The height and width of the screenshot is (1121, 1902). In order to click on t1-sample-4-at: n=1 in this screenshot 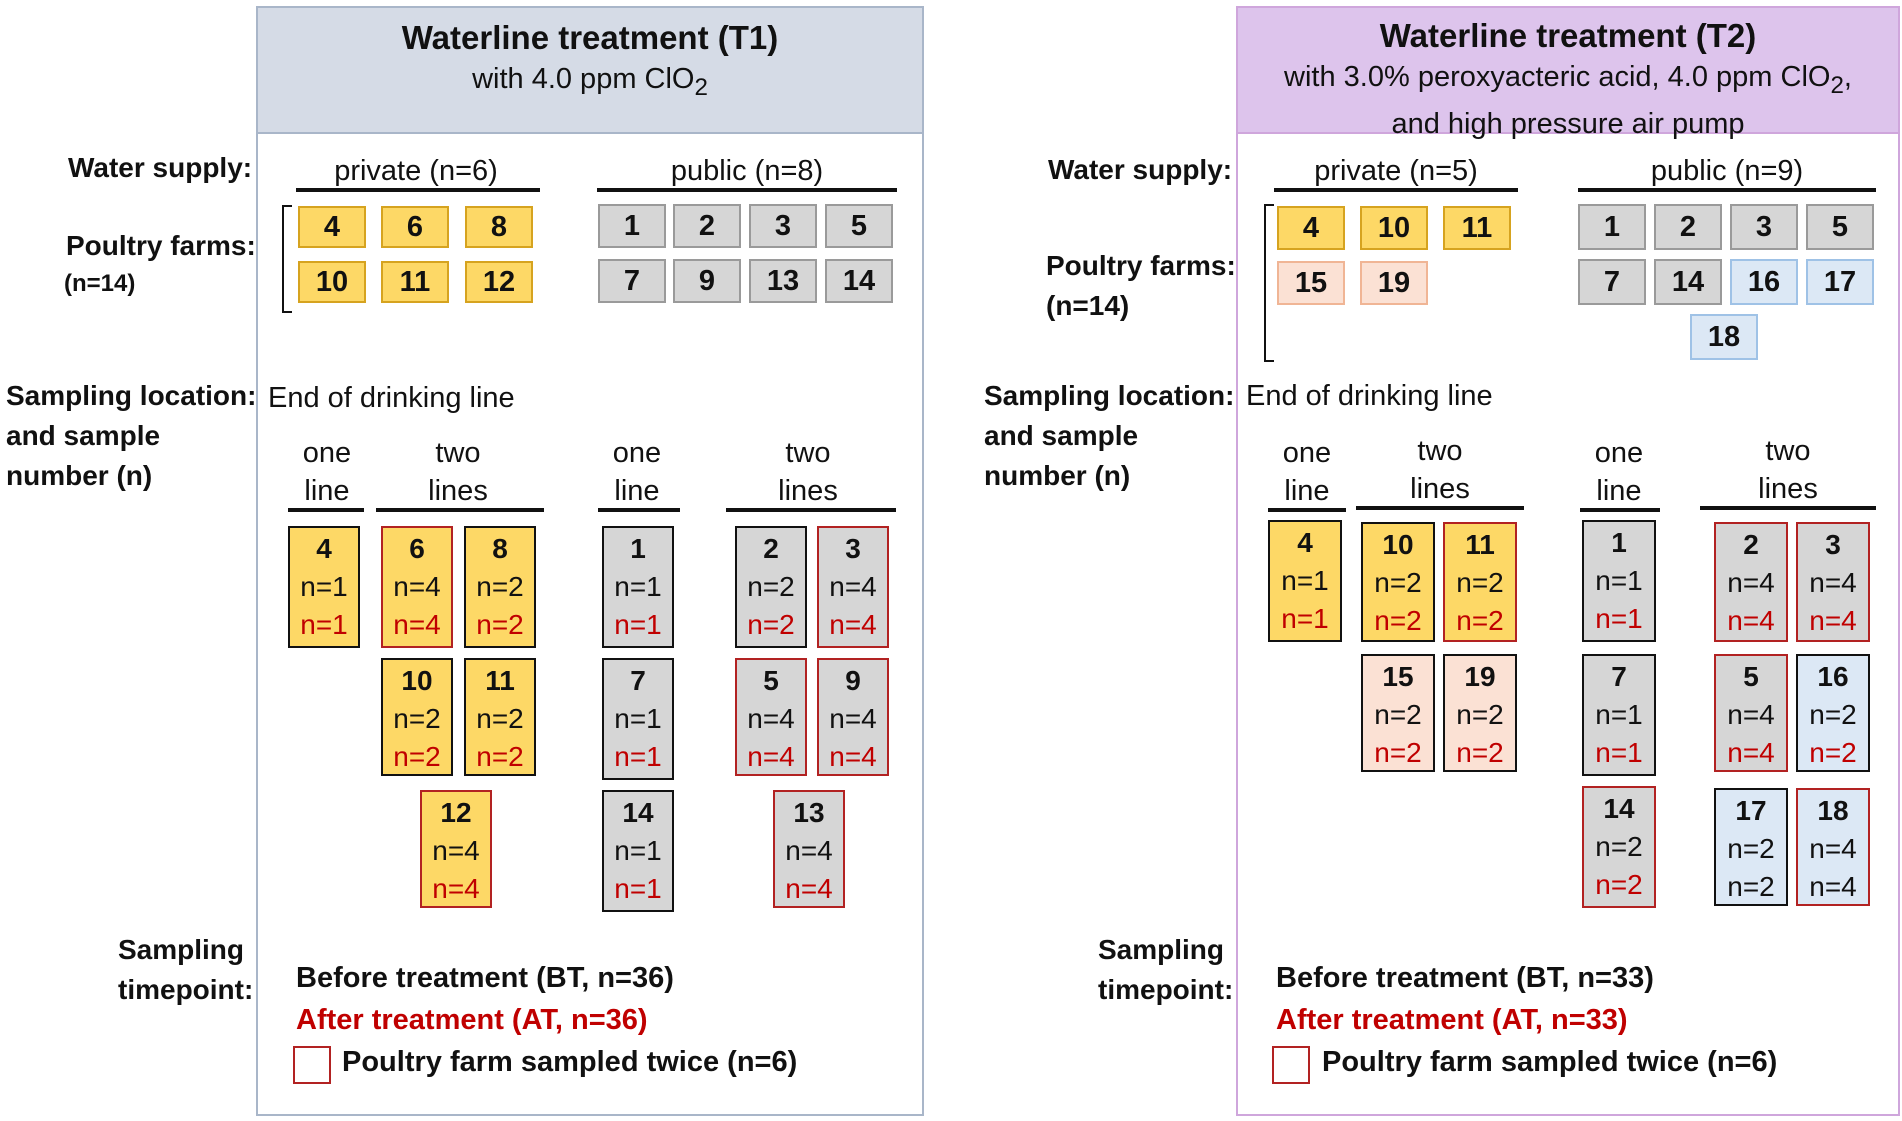, I will do `click(324, 624)`.